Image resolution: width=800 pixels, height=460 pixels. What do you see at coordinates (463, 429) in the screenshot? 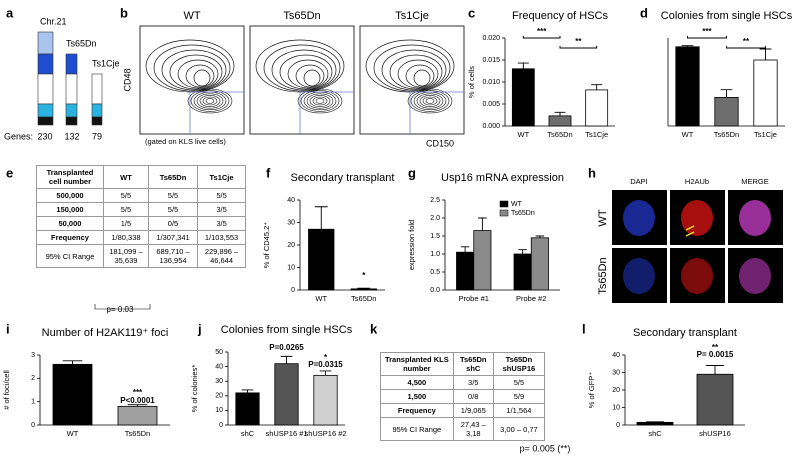
I see `table-row: 95% CI Range 27,43 – 3,18 3,00 – 0,77` at bounding box center [463, 429].